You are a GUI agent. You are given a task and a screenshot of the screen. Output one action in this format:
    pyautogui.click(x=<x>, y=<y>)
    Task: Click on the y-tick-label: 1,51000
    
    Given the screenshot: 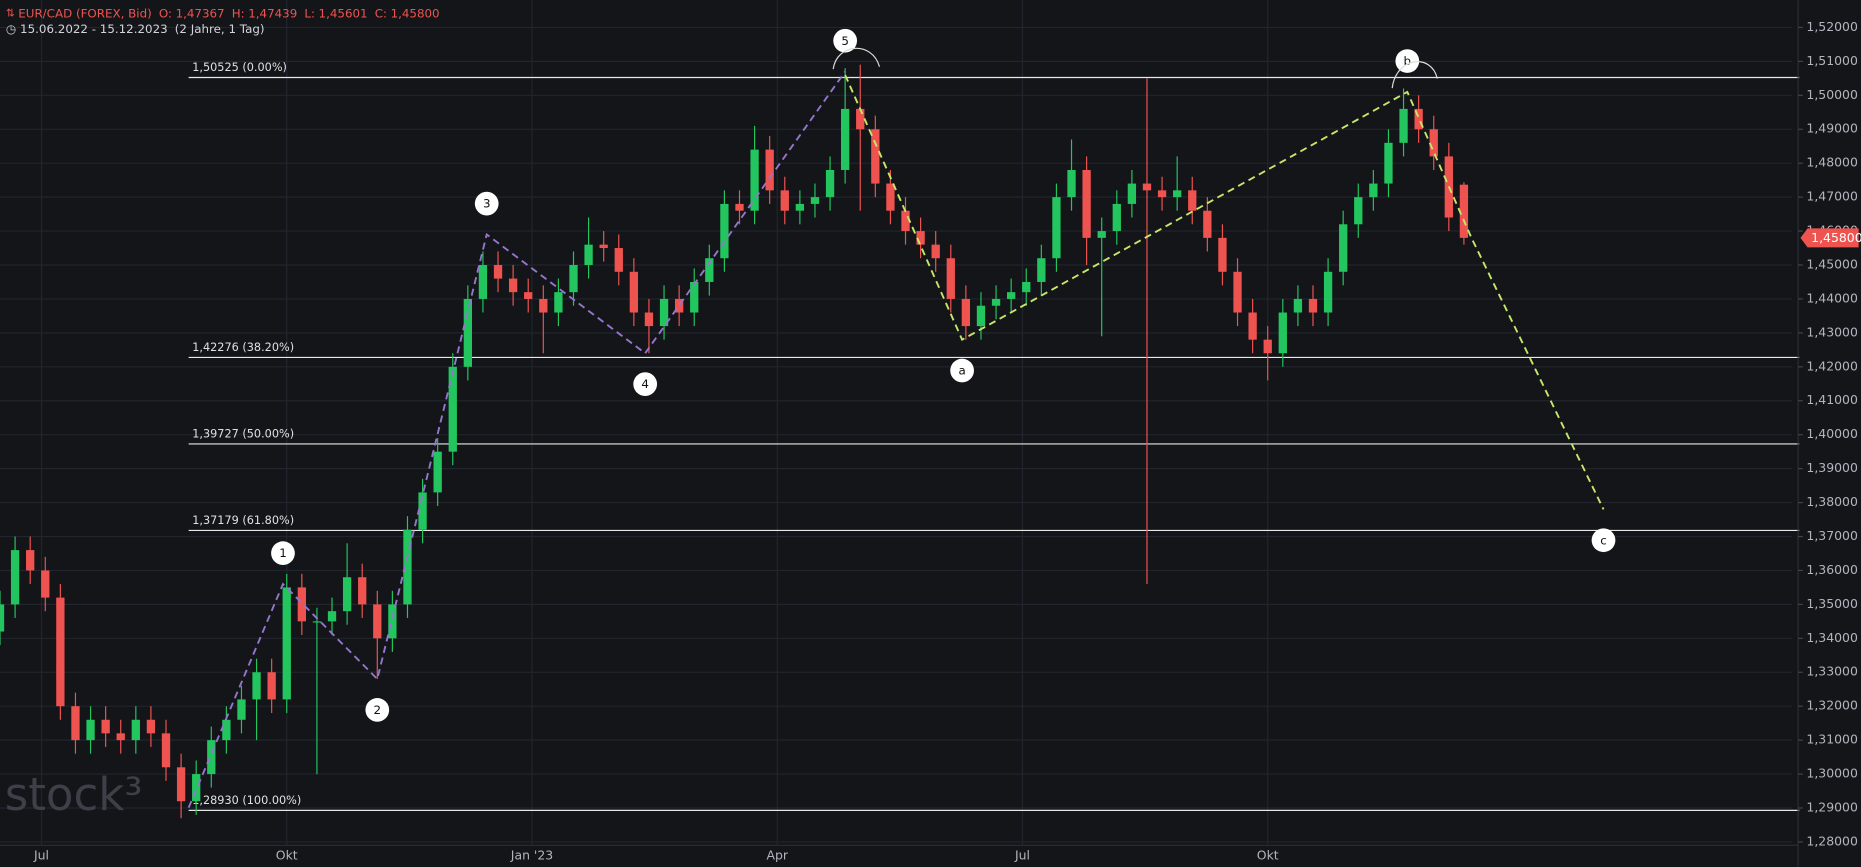 What is the action you would take?
    pyautogui.click(x=1832, y=60)
    